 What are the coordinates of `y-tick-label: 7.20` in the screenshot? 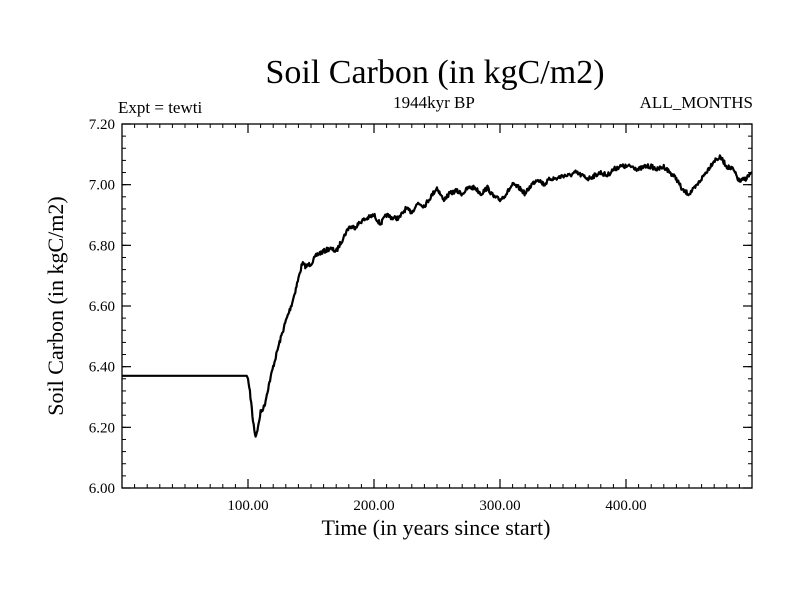 It's located at (102, 125).